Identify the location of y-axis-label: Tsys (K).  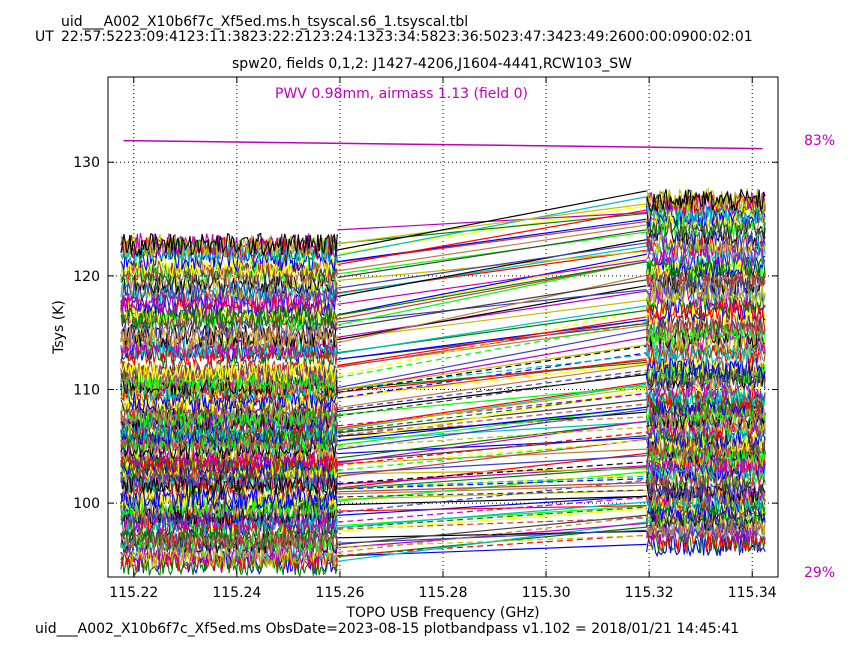
(59, 327).